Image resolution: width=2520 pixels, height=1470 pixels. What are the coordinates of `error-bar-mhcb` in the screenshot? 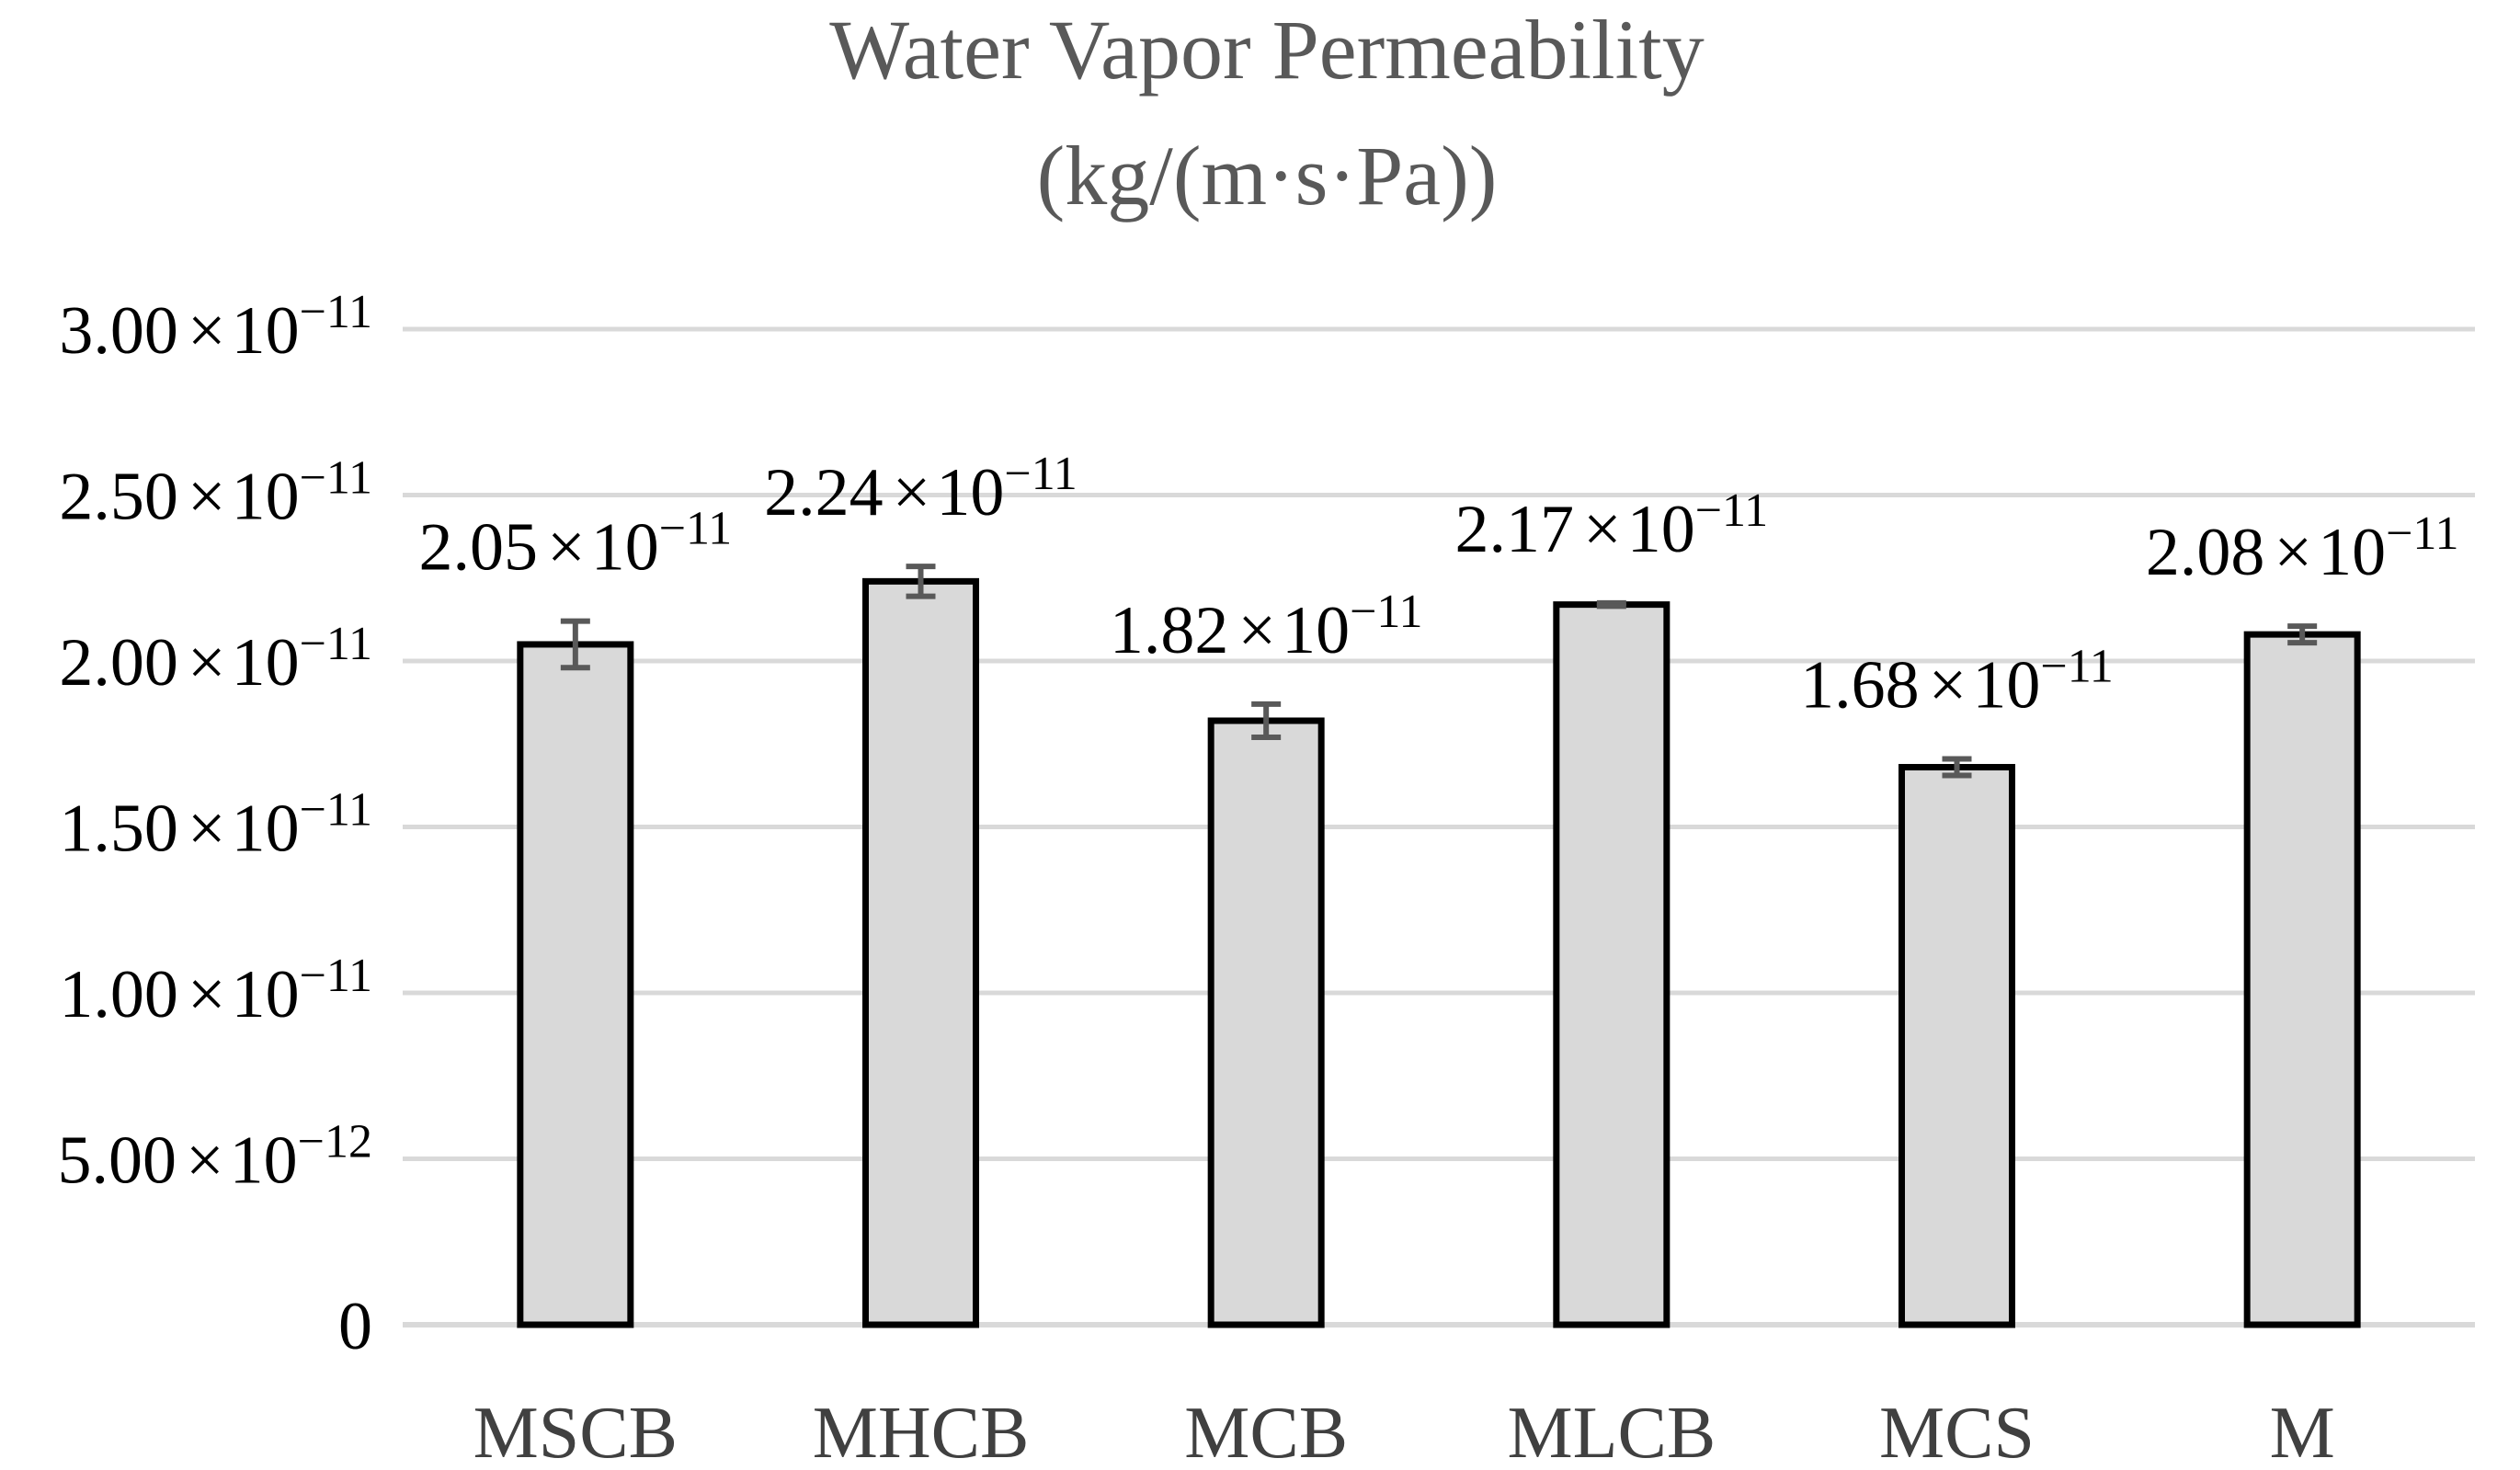 It's located at (921, 581).